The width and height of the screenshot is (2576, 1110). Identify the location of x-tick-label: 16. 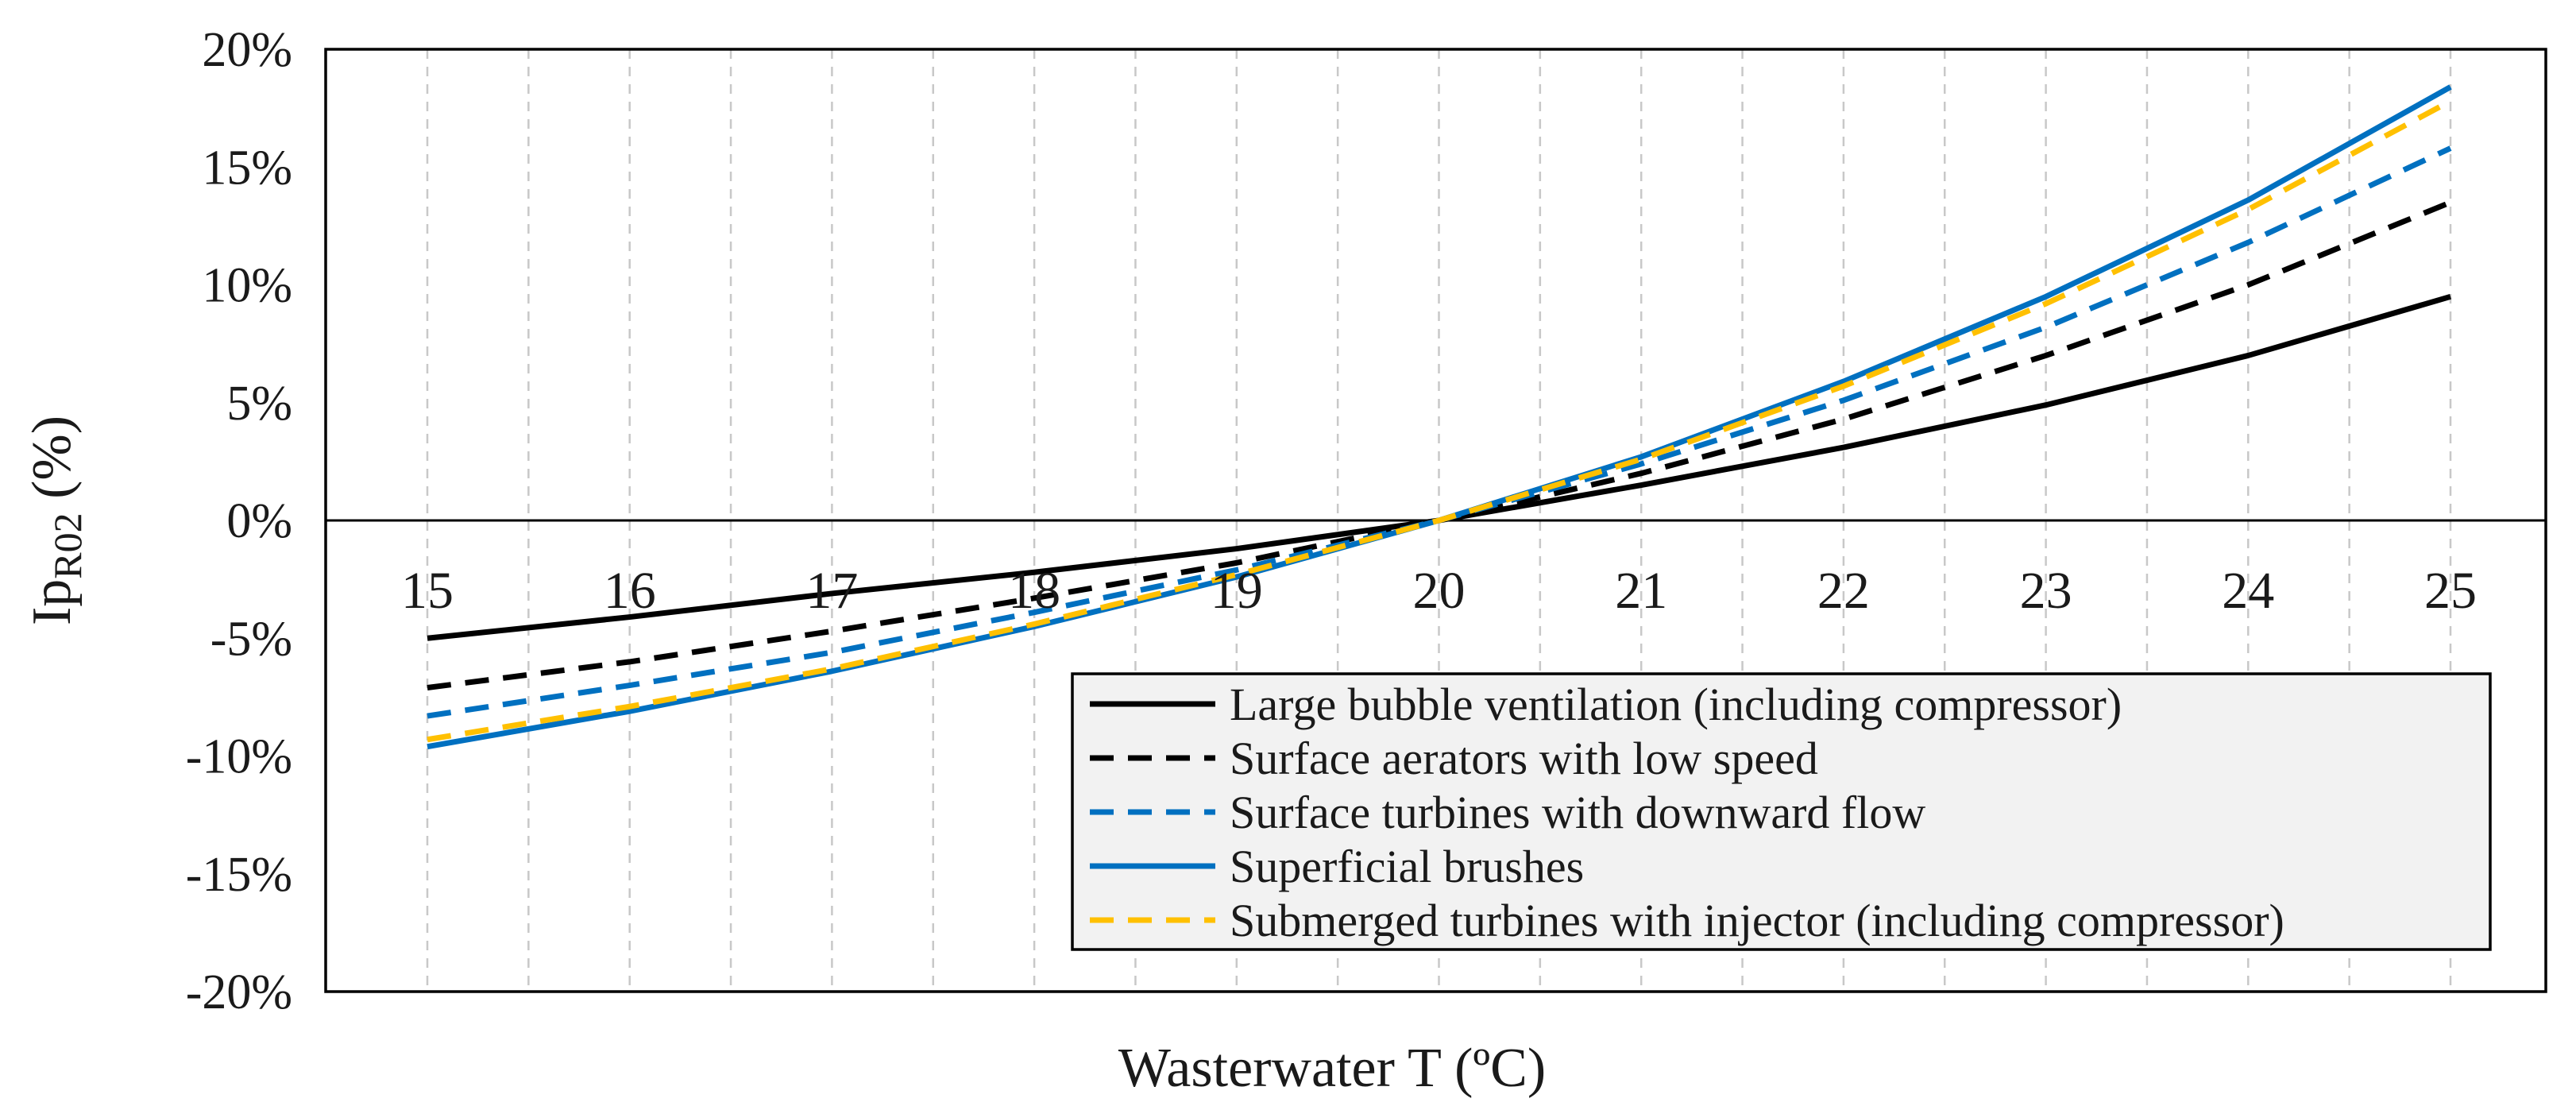
(630, 591).